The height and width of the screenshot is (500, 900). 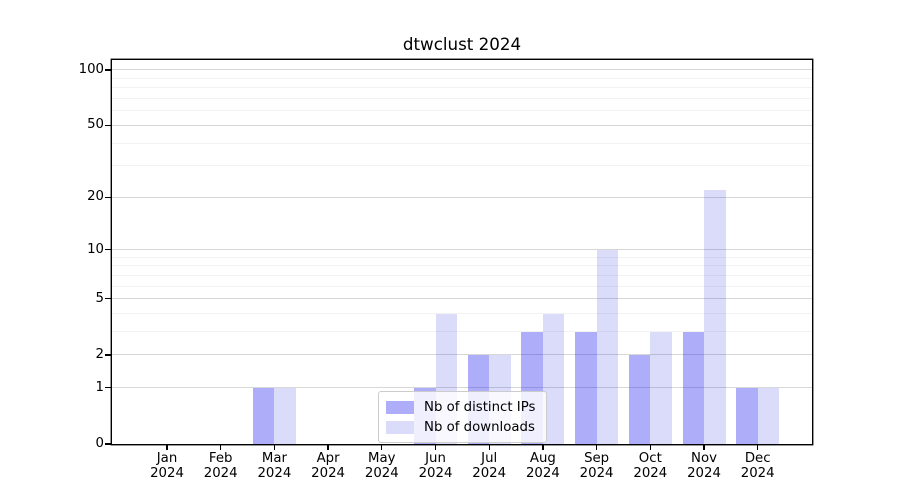 I want to click on x-tick-label-line: Sep, so click(x=597, y=458).